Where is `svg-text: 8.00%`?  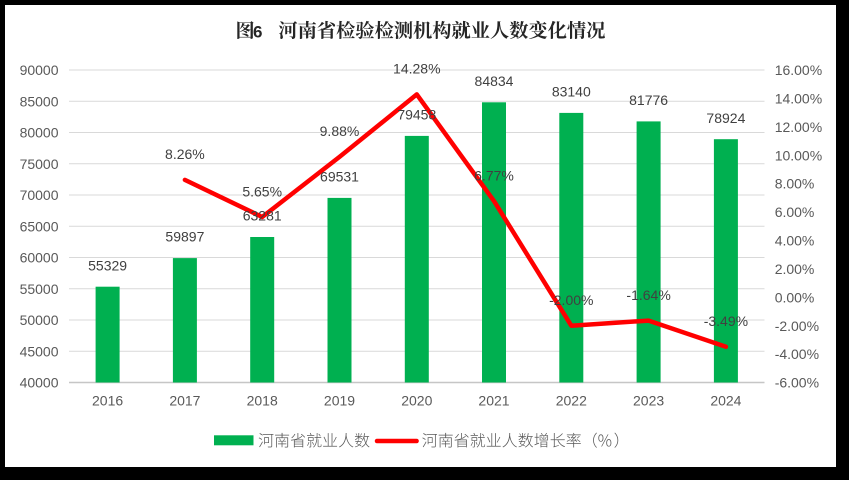
svg-text: 8.00% is located at coordinates (795, 184).